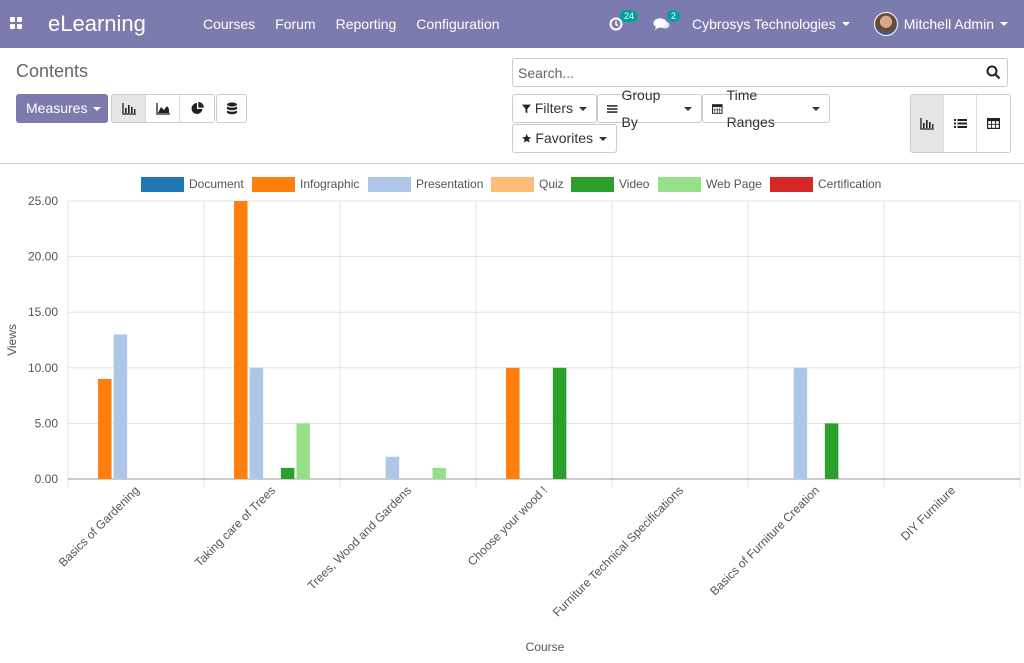  I want to click on measures-button: Measures, so click(62, 108).